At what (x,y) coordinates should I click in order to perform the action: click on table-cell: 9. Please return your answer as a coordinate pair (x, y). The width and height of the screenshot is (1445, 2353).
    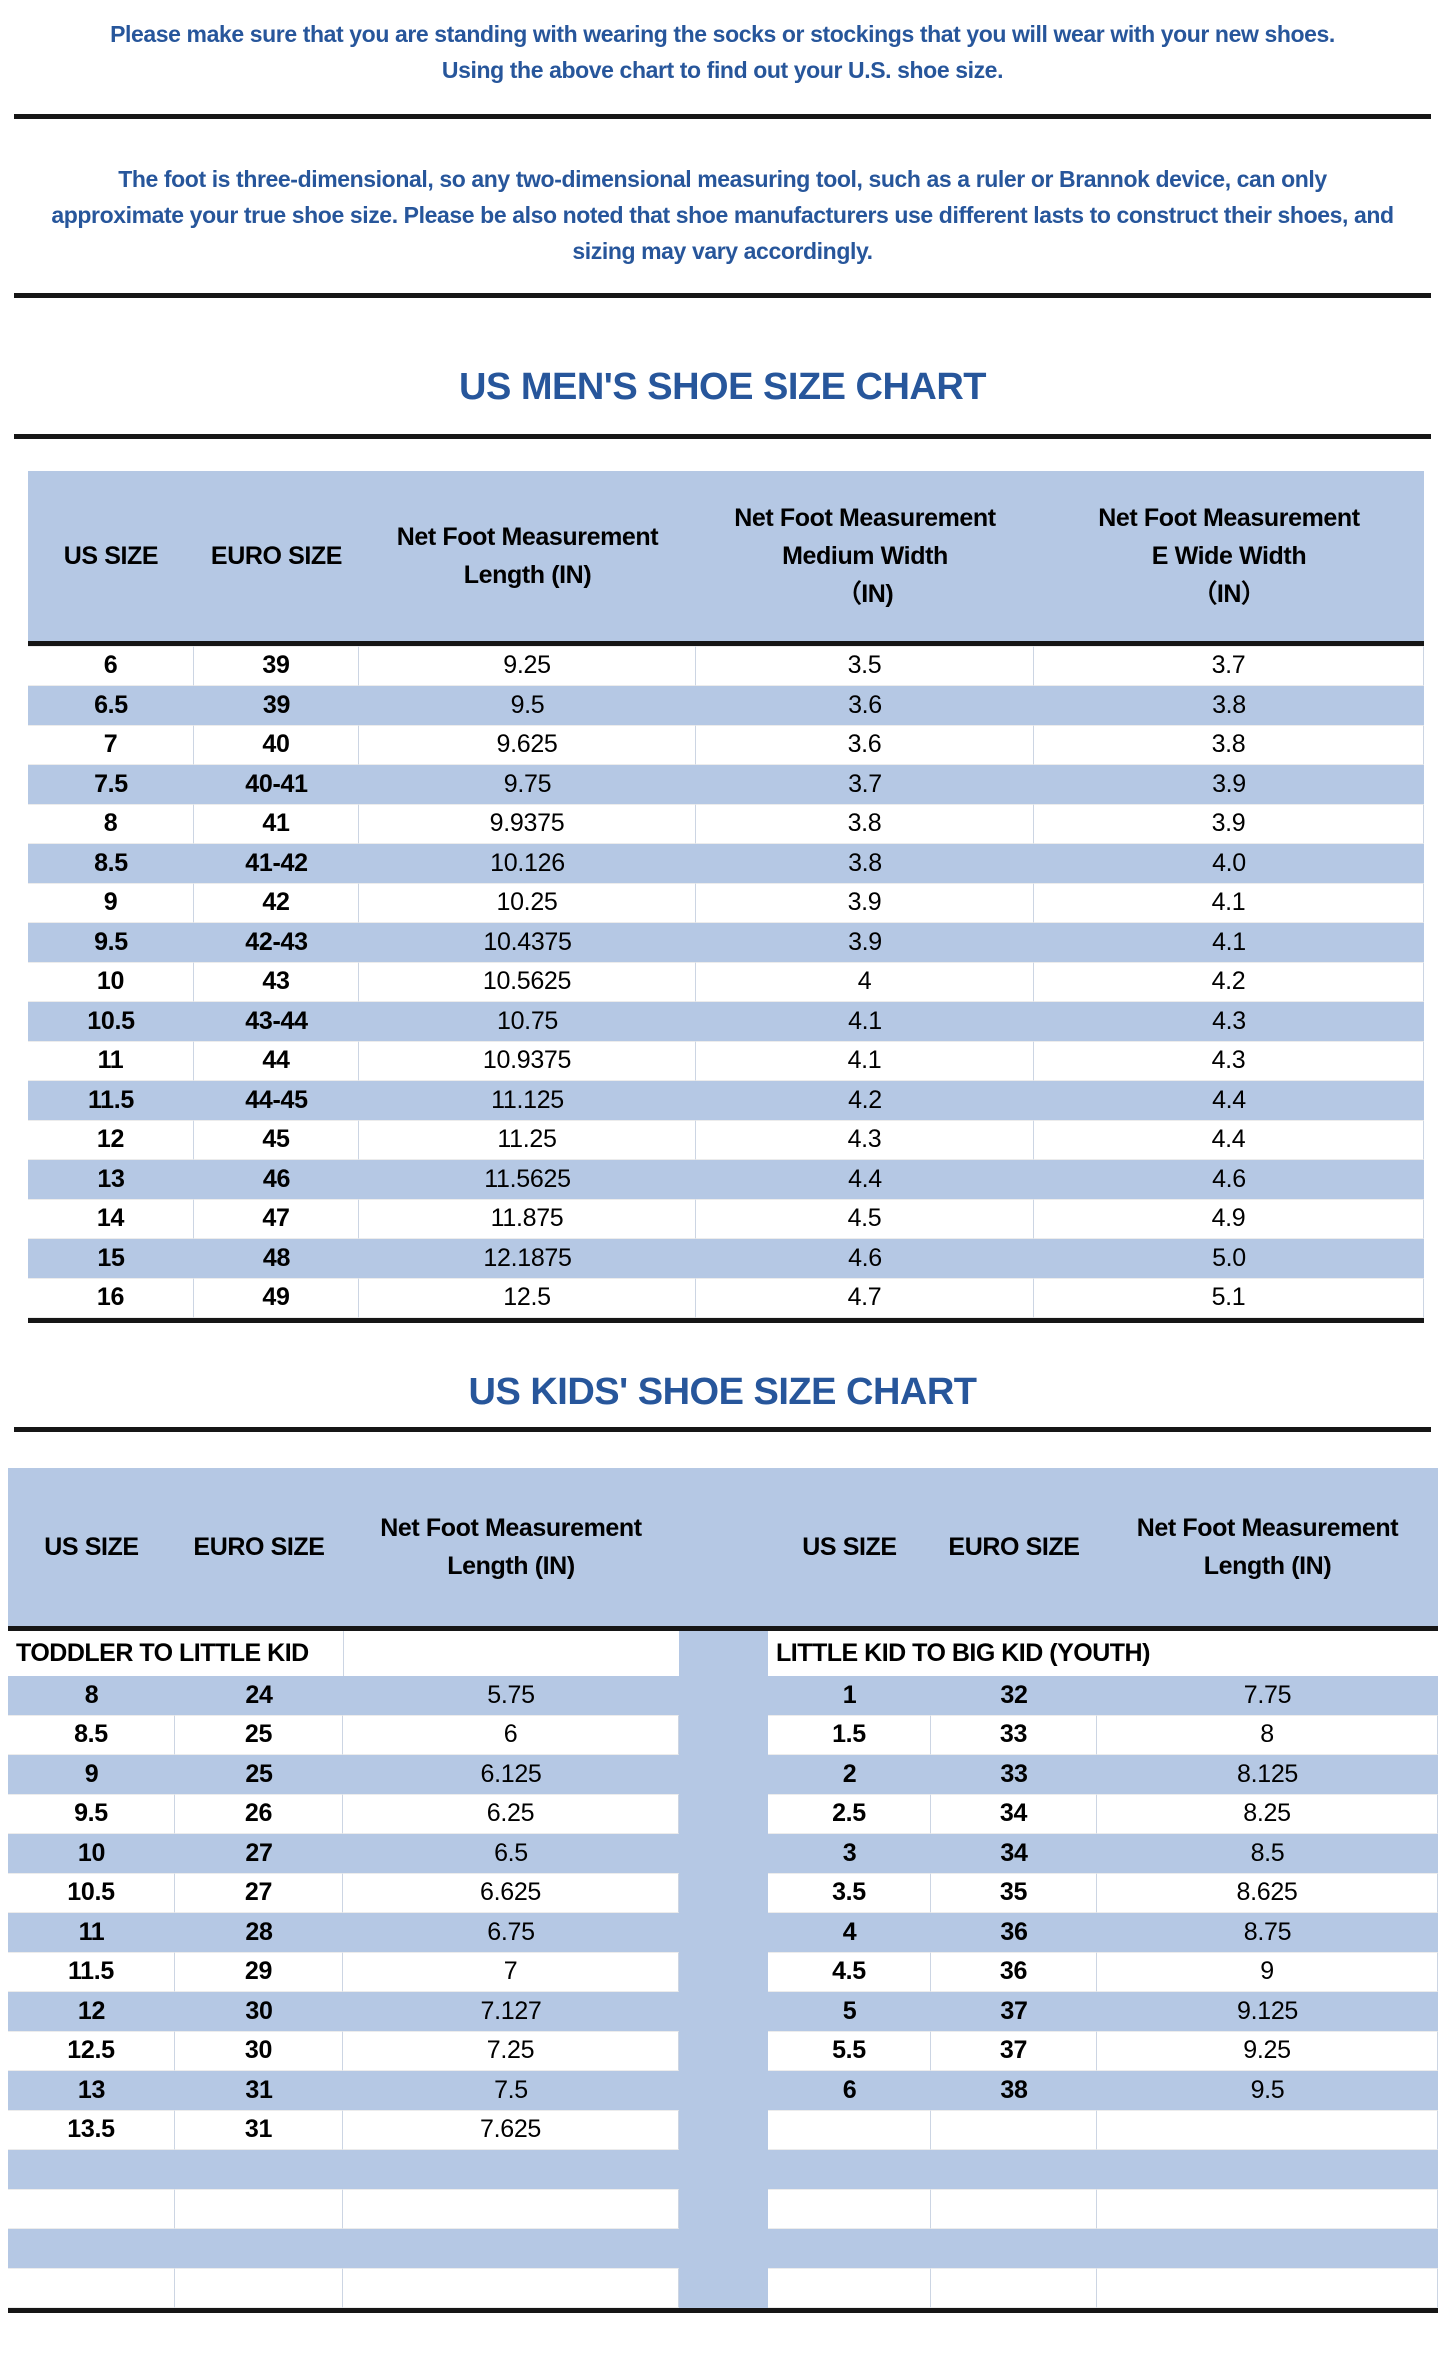
    Looking at the image, I should click on (111, 903).